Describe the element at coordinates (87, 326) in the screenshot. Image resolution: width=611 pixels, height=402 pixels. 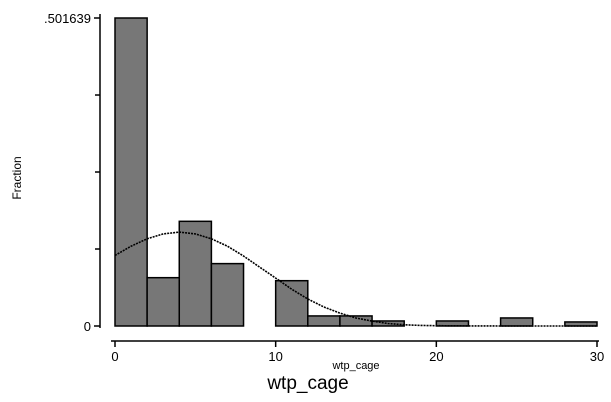
I see `y-tick-label-0: 0` at that location.